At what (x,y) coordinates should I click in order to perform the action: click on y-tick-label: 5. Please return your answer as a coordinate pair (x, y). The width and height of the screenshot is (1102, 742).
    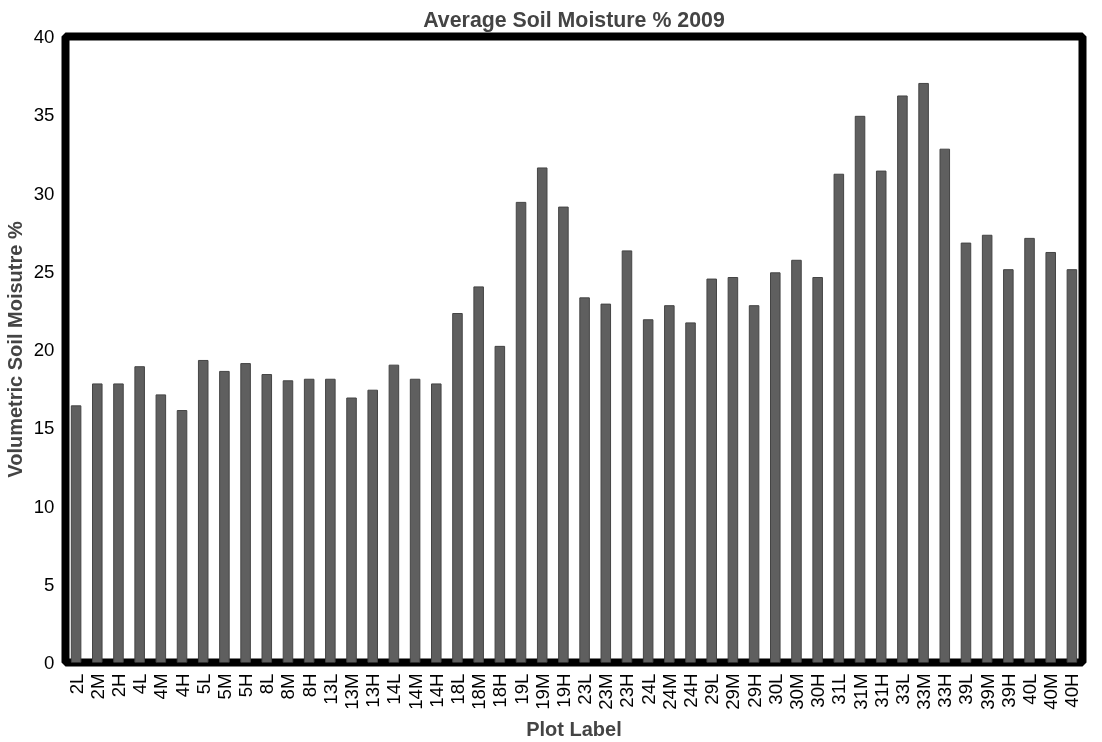
    Looking at the image, I should click on (49, 584).